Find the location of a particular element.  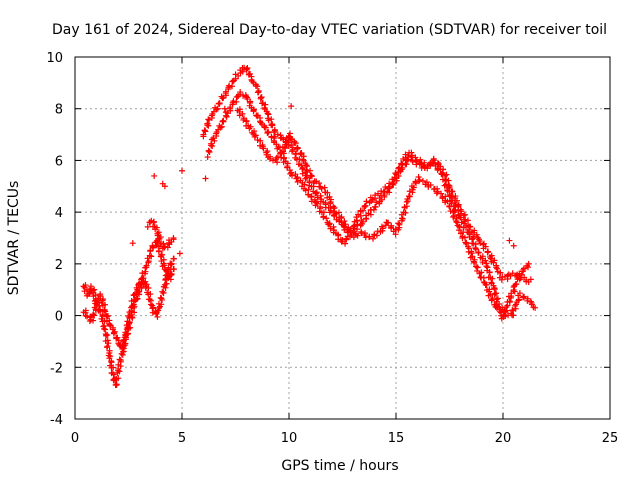

x-tick-label: 15 is located at coordinates (396, 438).